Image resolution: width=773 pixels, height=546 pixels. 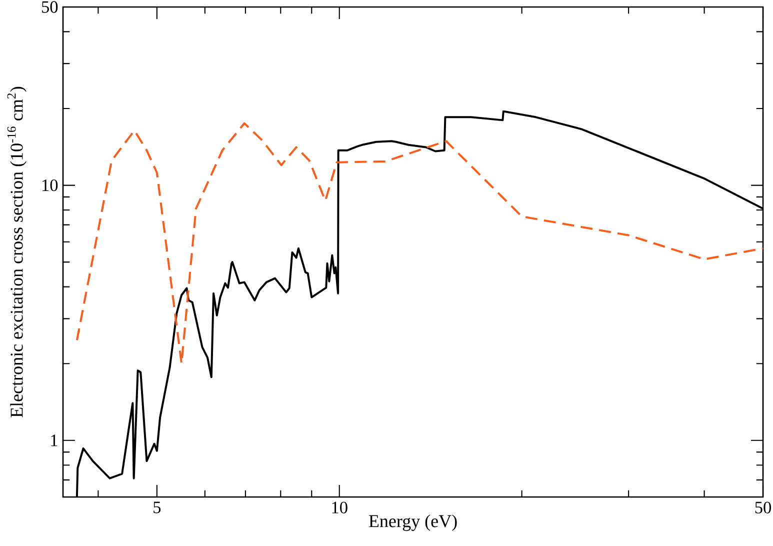 What do you see at coordinates (50, 185) in the screenshot?
I see `y-tick-label: 10` at bounding box center [50, 185].